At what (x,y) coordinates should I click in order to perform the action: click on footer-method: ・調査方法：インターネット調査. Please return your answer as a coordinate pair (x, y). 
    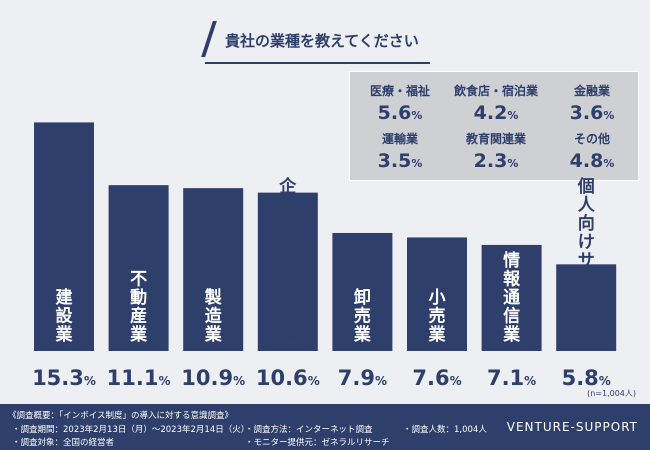
    Looking at the image, I should click on (309, 430).